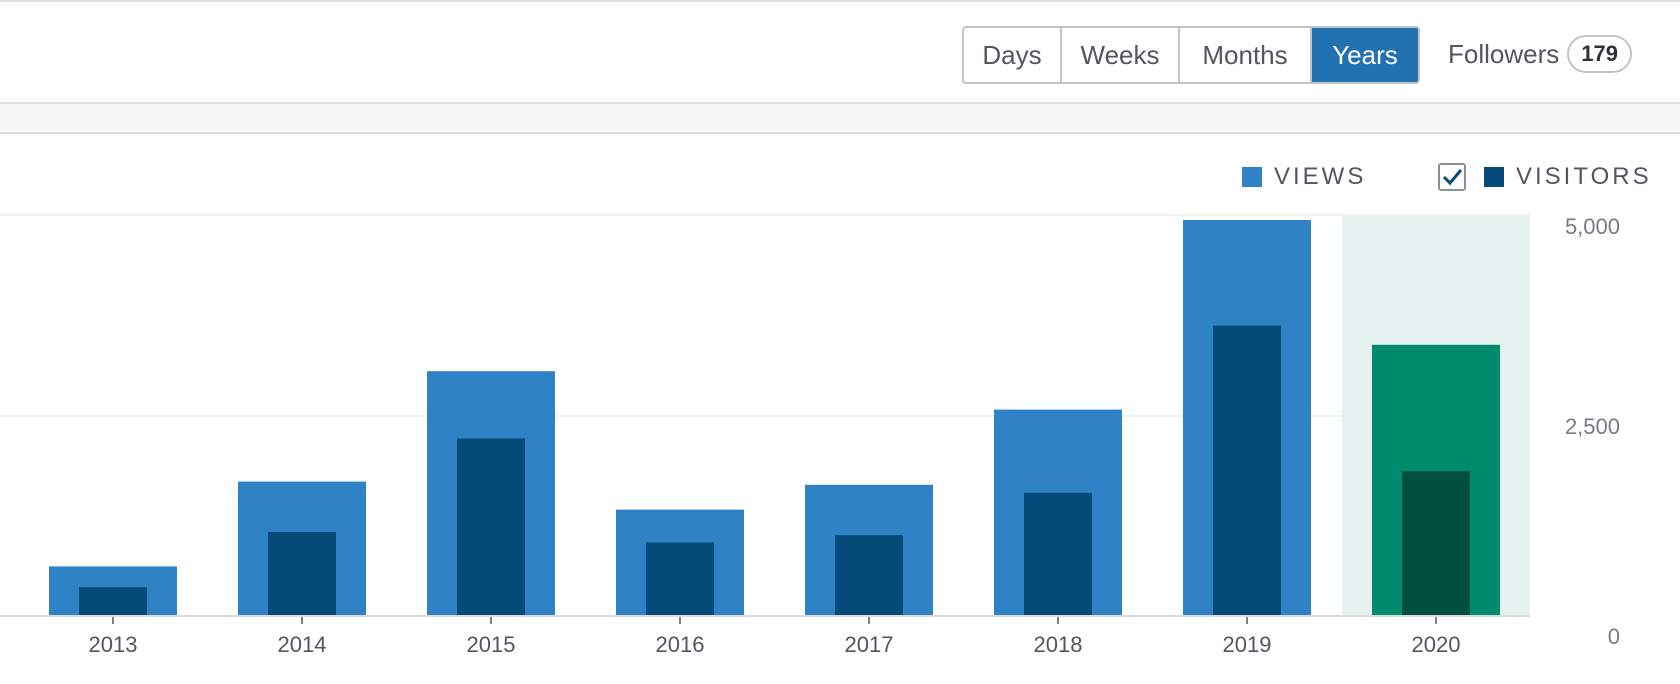 The image size is (1680, 684). I want to click on legend-views-label: VIEWS, so click(1320, 176).